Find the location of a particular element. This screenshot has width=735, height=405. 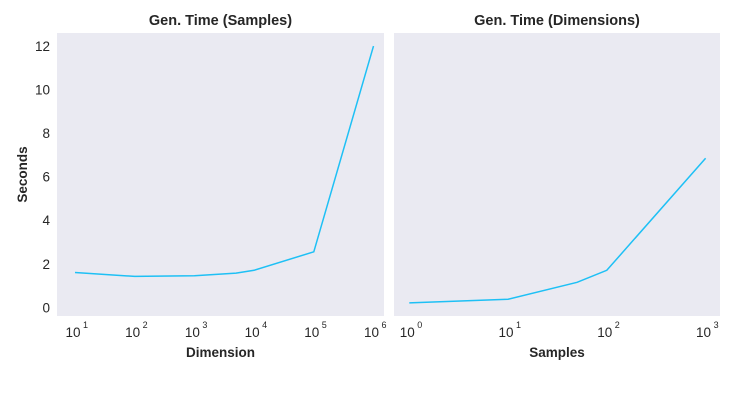

x-axis-label-right: Samples is located at coordinates (557, 352).